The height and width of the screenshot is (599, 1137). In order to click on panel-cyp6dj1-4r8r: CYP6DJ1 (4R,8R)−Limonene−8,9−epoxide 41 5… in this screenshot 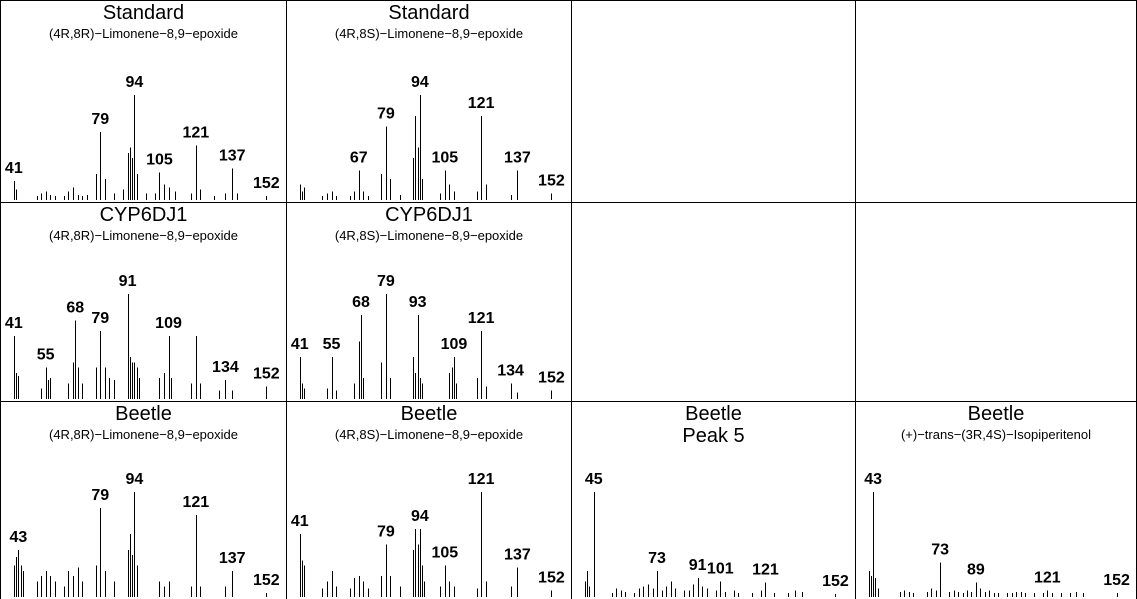, I will do `click(143, 302)`.